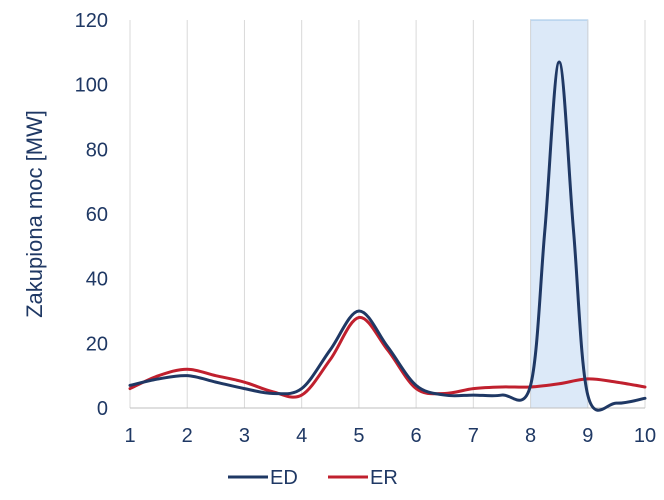  What do you see at coordinates (244, 436) in the screenshot?
I see `x-tick-3: 3` at bounding box center [244, 436].